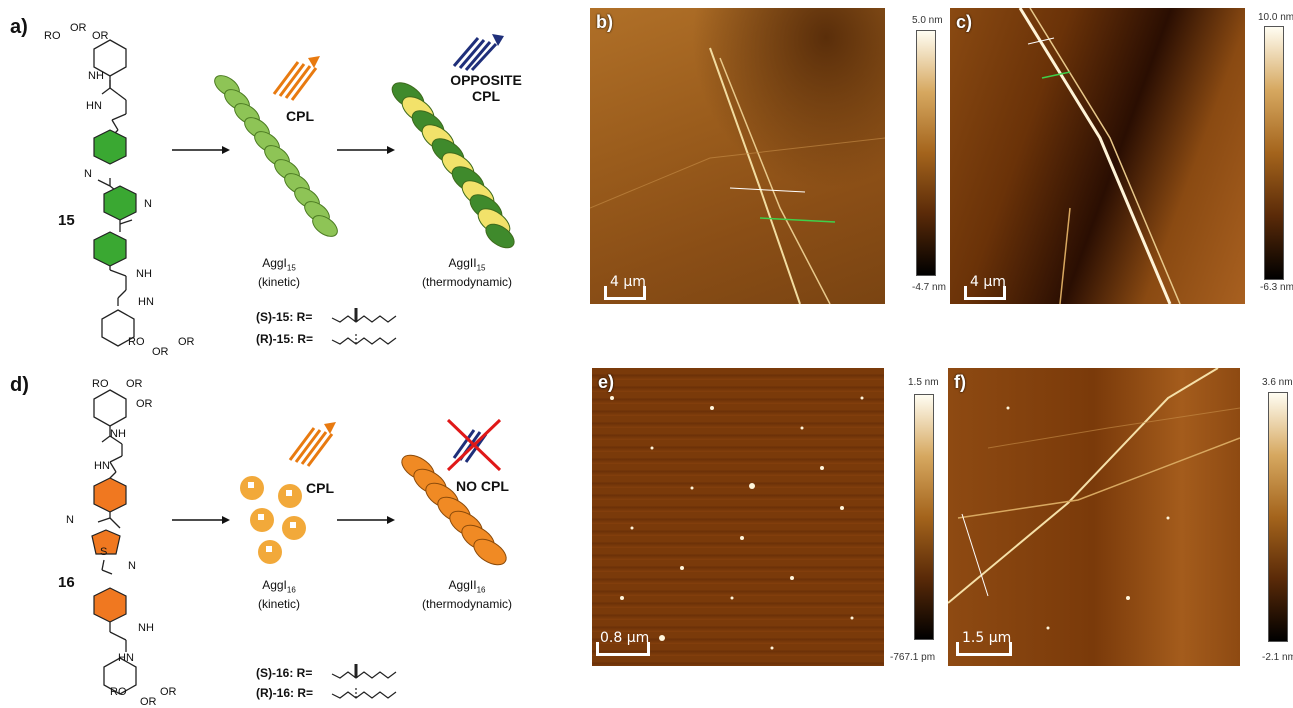  Describe the element at coordinates (1097, 156) in the screenshot. I see `afm-image-c: c) 4 μm` at that location.